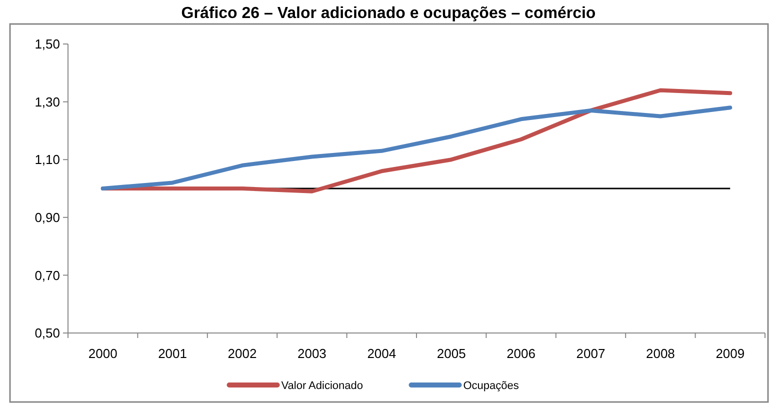 This screenshot has height=407, width=777. I want to click on x-tick-label: 2006, so click(521, 353).